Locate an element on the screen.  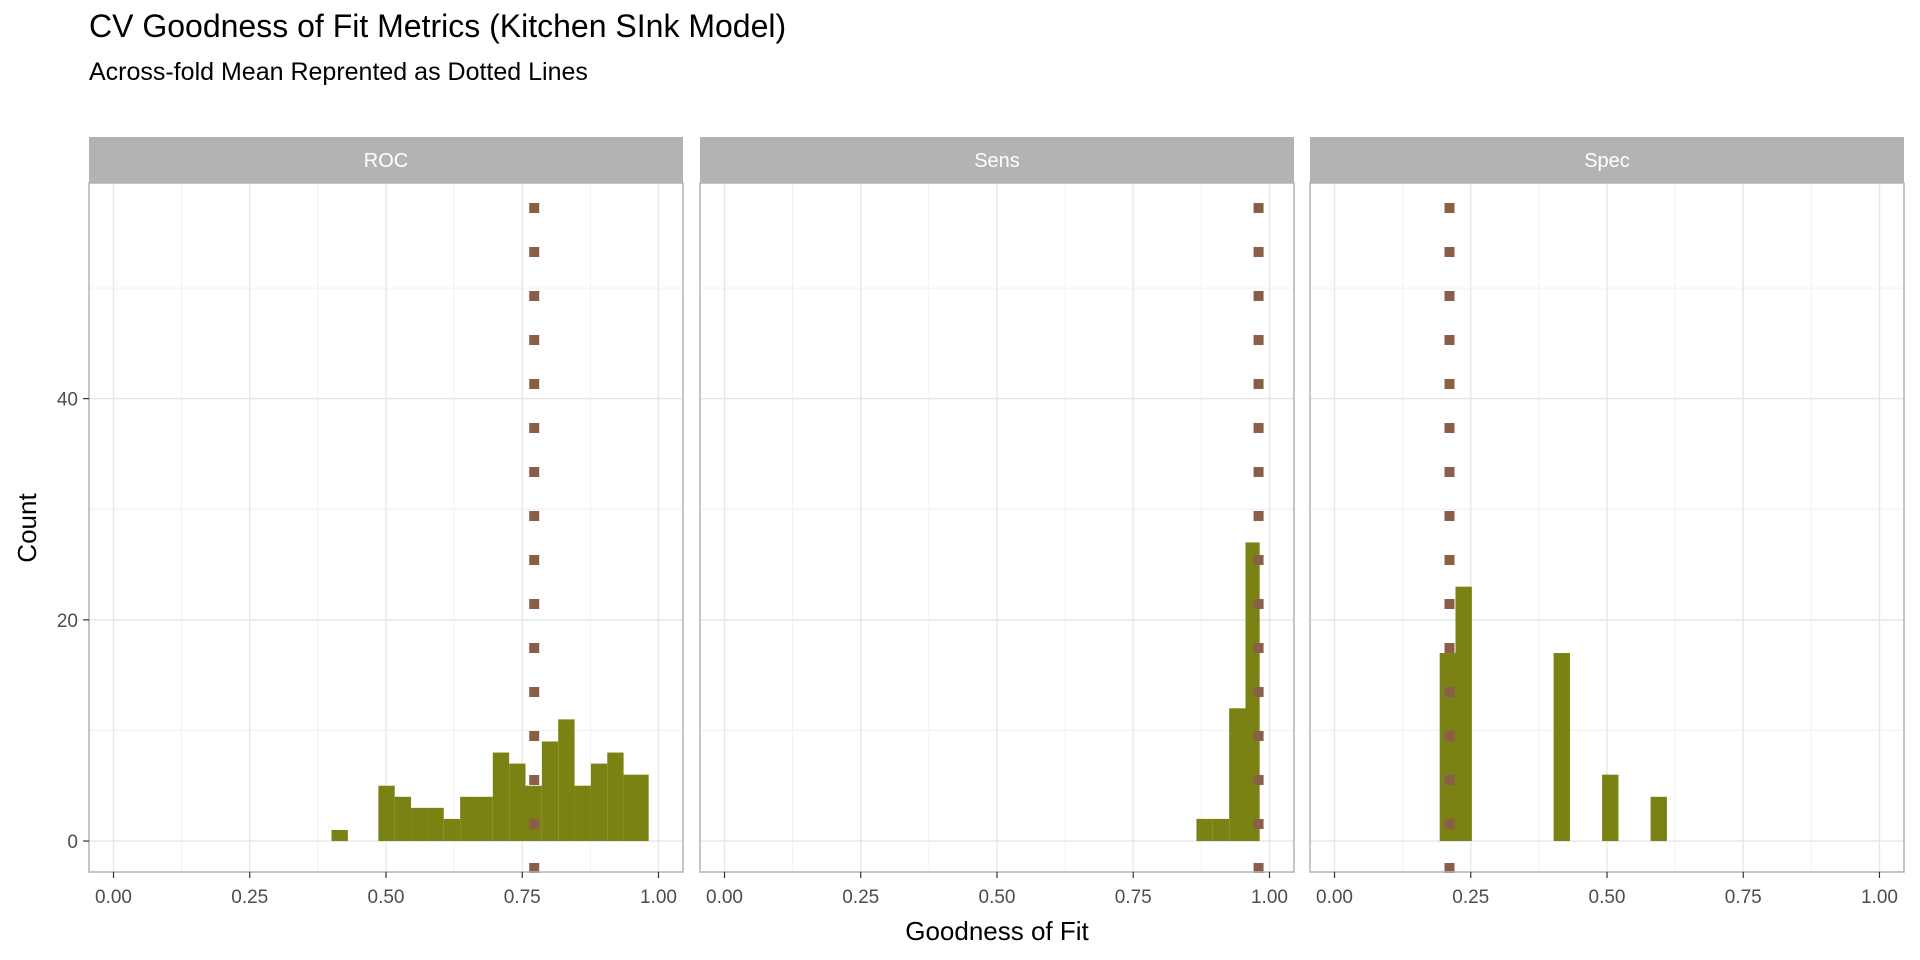
bars-roc is located at coordinates (490, 780).